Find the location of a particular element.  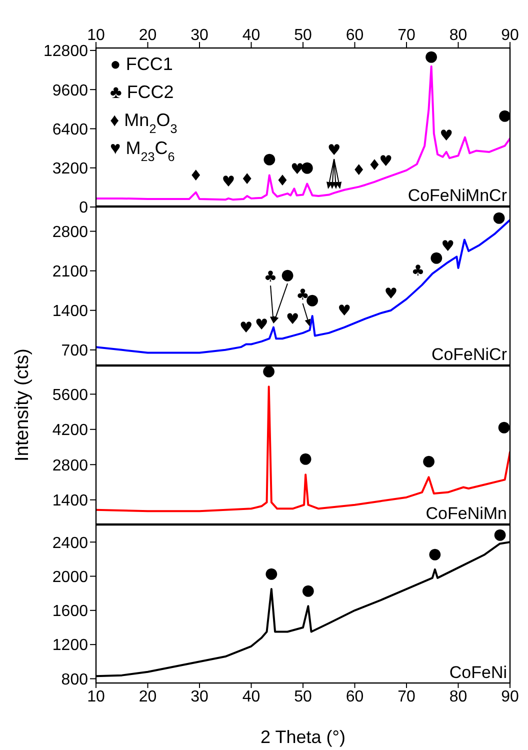

x-tick-label: 40 is located at coordinates (251, 697).